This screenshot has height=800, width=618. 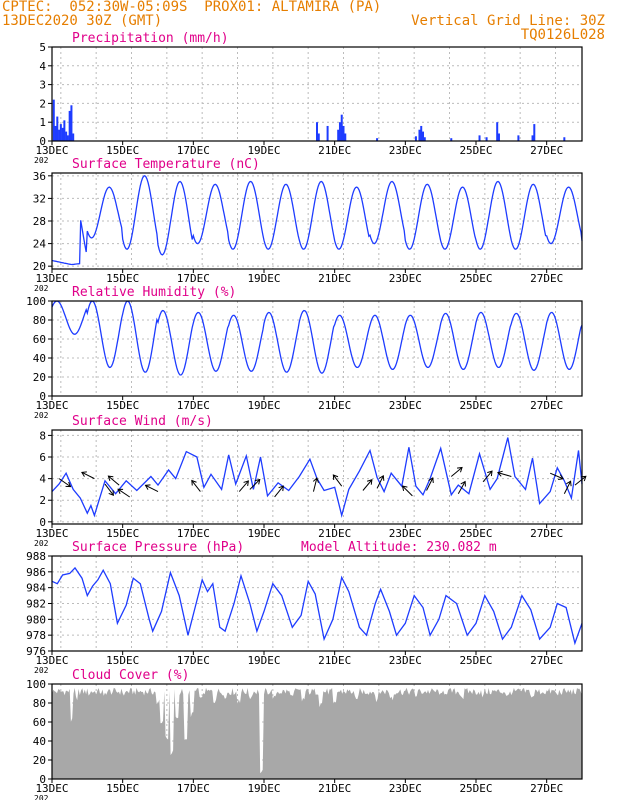 I want to click on rh-frame, so click(x=317, y=348).